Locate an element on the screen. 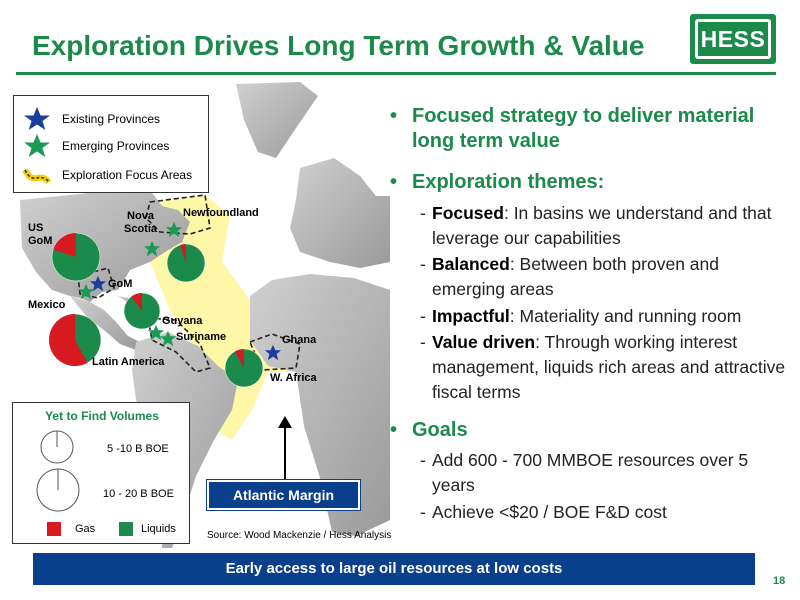 This screenshot has width=800, height=600. liquids-swatch is located at coordinates (126, 529).